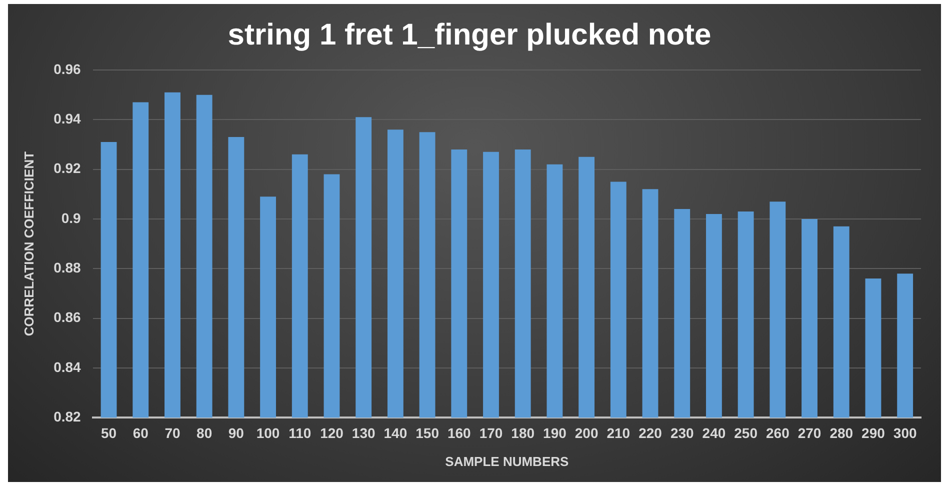  I want to click on x-tick-label: 240, so click(714, 432).